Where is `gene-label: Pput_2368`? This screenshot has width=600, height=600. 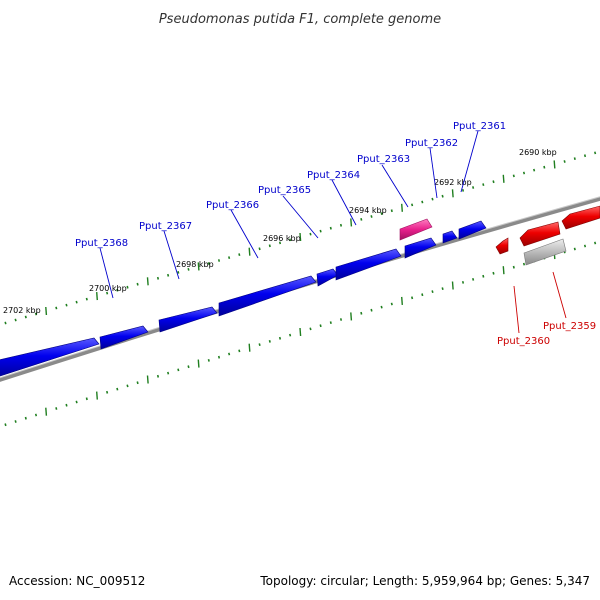
gene-label: Pput_2368 is located at coordinates (101, 243).